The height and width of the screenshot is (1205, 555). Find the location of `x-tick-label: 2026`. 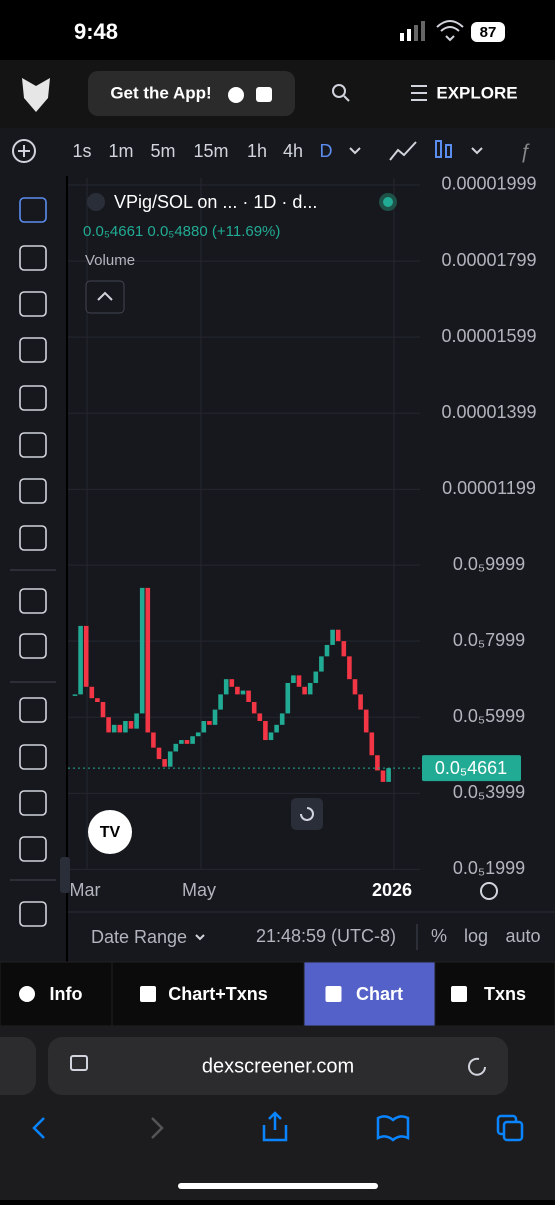

x-tick-label: 2026 is located at coordinates (392, 890).